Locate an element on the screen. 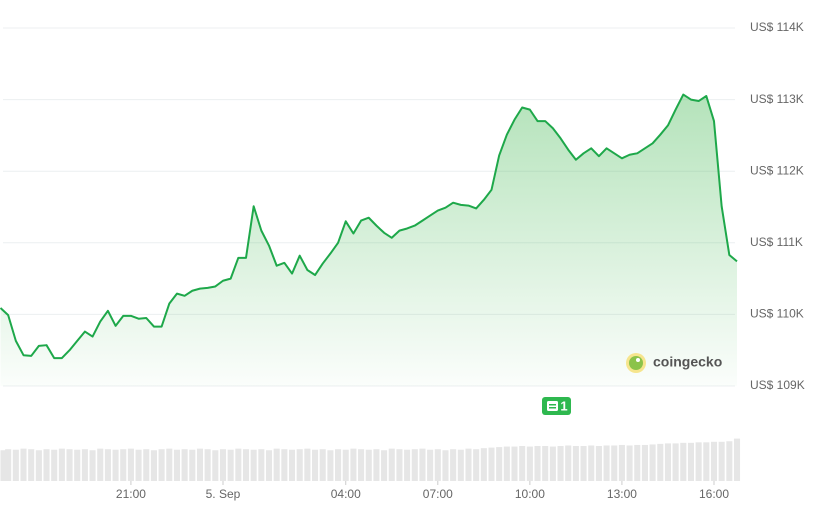  y-tick-label: US$ 113K is located at coordinates (777, 99).